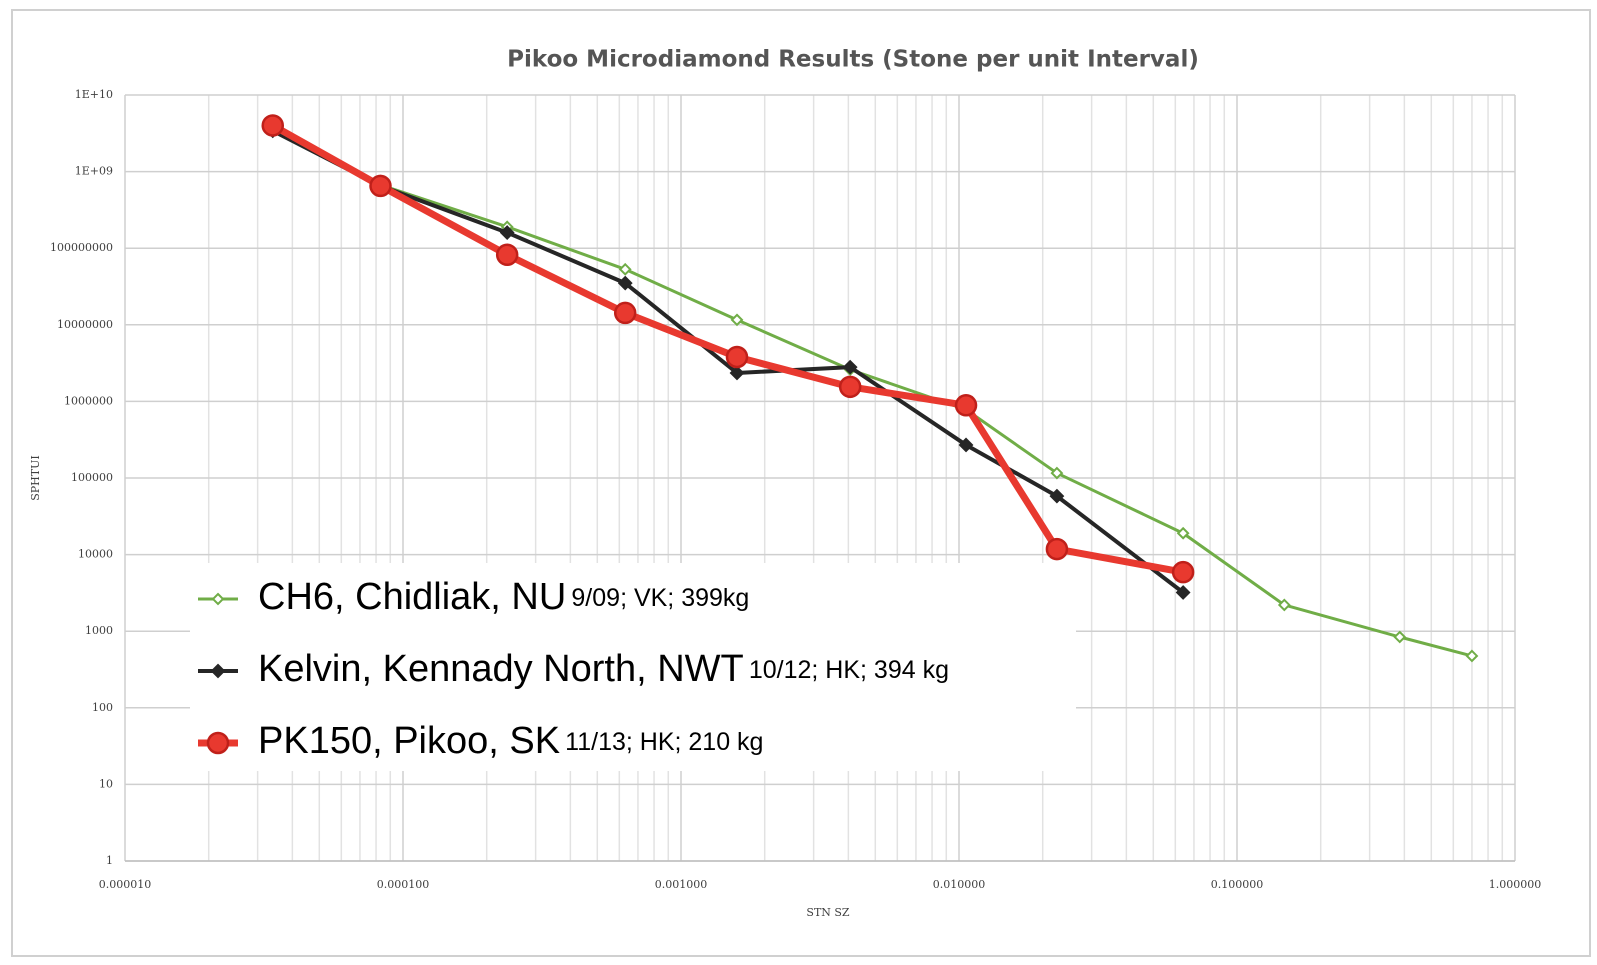 This screenshot has width=1597, height=965. What do you see at coordinates (109, 860) in the screenshot?
I see `y-tick-label: 1` at bounding box center [109, 860].